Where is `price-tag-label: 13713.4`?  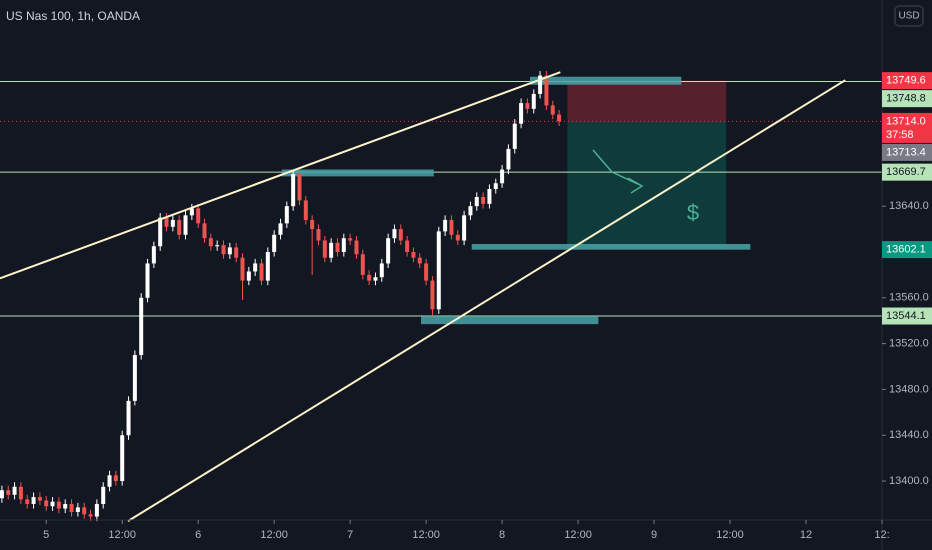 price-tag-label: 13713.4 is located at coordinates (906, 152).